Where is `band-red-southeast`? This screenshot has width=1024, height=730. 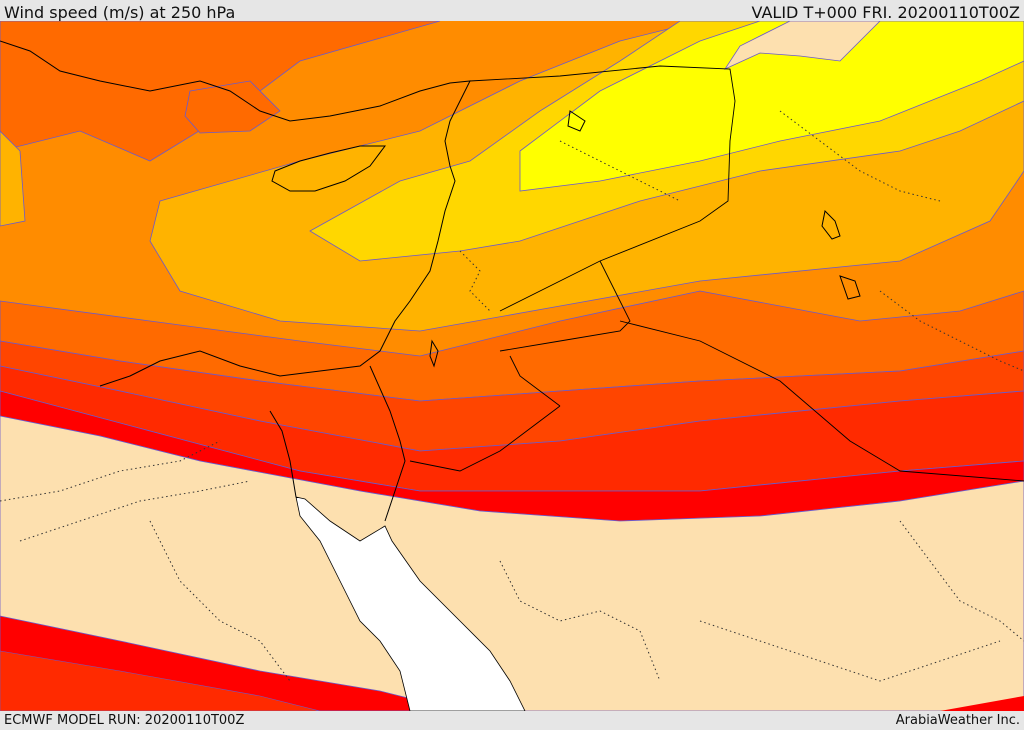 band-red-southeast is located at coordinates (982, 703).